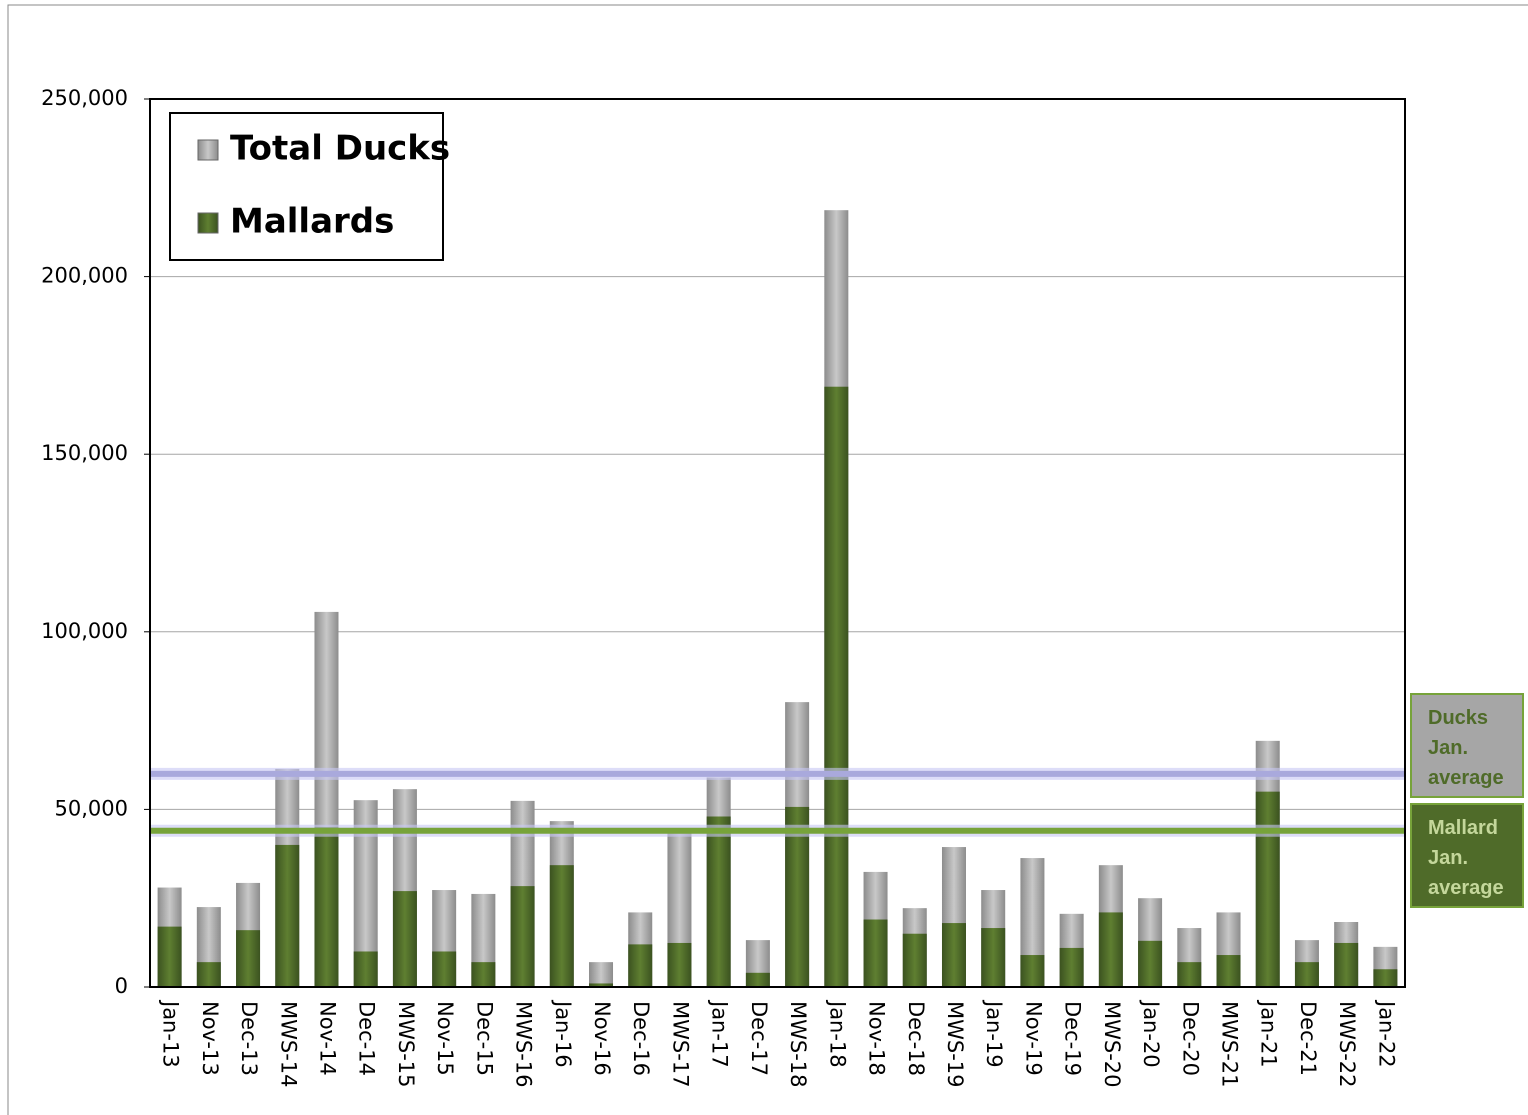 The image size is (1528, 1115). I want to click on x-tick-label: Dec-19, so click(1073, 1038).